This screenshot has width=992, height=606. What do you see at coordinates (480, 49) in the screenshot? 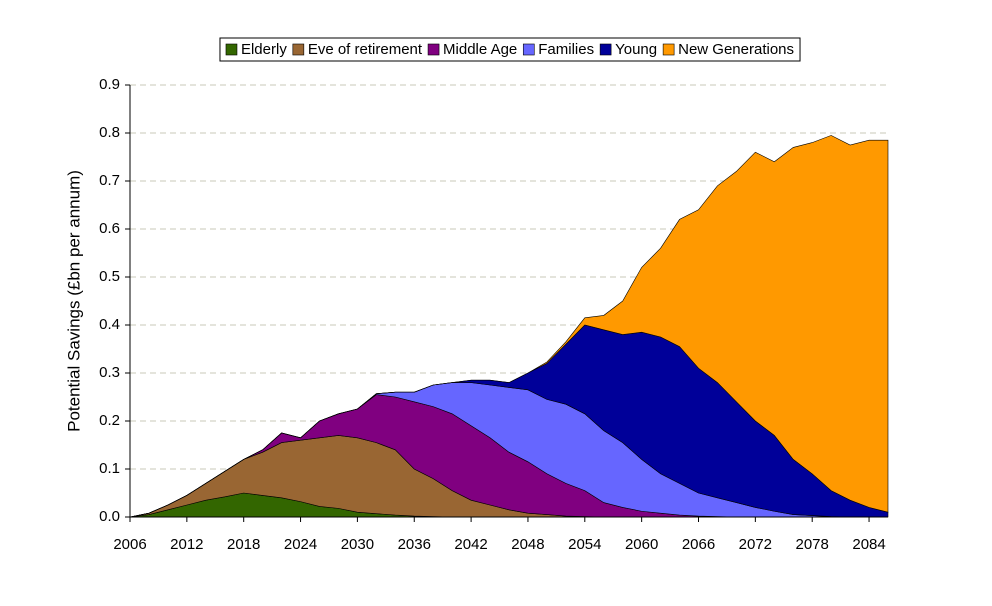
I see `legend-label: Middle Age` at bounding box center [480, 49].